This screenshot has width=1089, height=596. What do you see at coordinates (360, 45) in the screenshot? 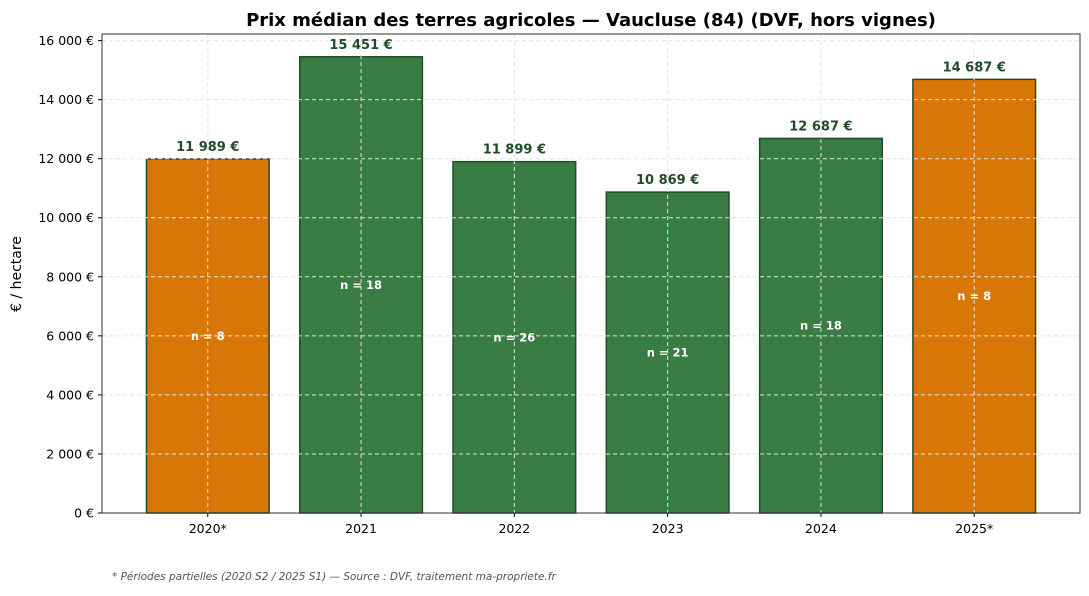
I see `value-label: 15 451 €` at bounding box center [360, 45].